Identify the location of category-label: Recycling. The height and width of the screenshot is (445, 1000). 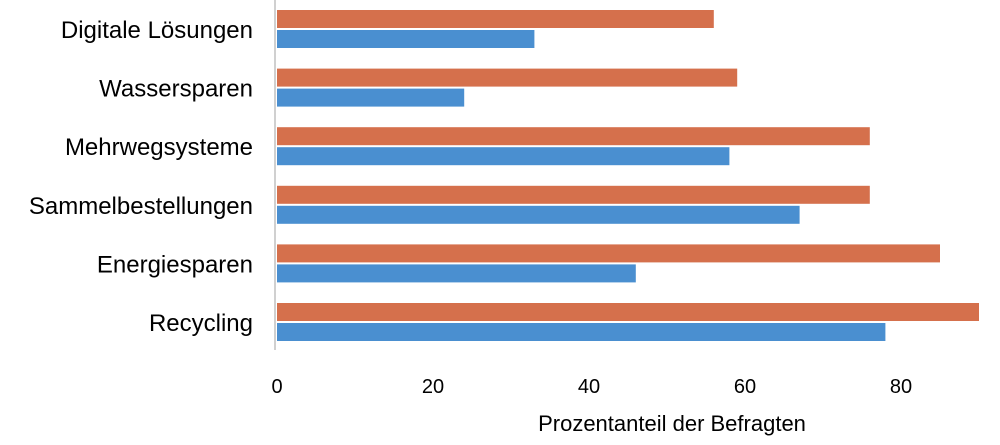
(201, 323).